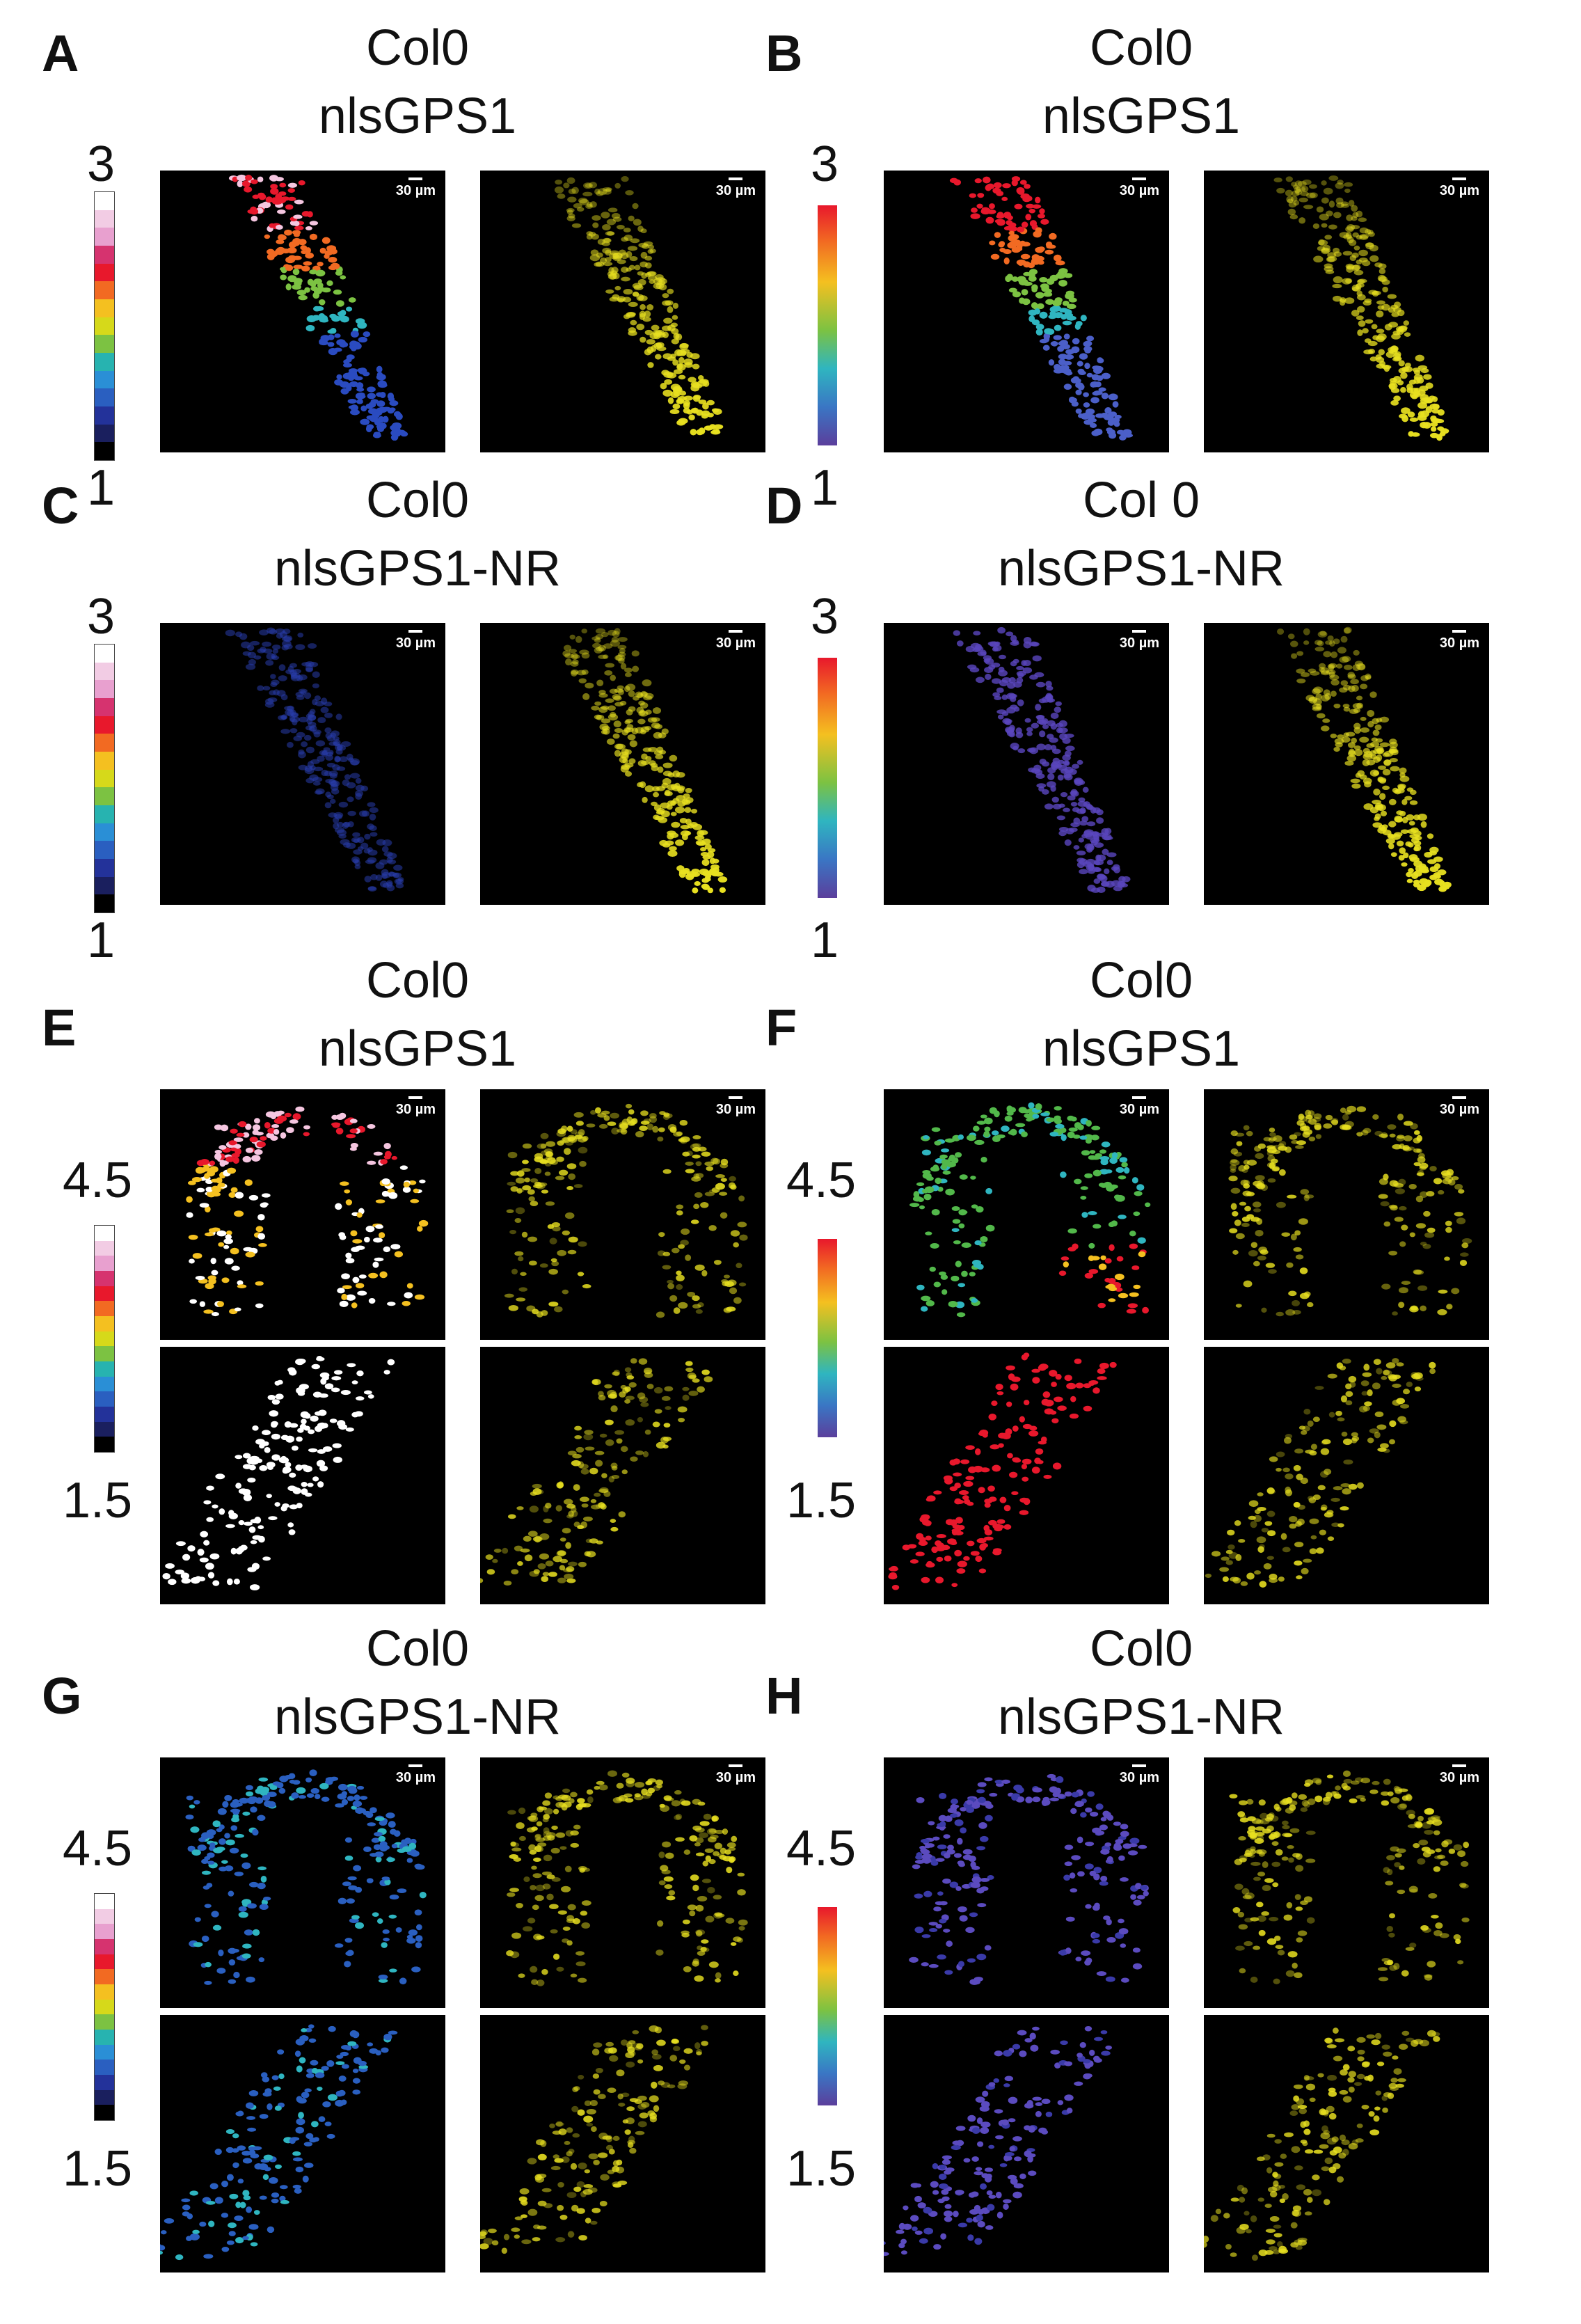 The width and height of the screenshot is (1581, 2324). I want to click on scale-bar-label: 30 µm, so click(1139, 1778).